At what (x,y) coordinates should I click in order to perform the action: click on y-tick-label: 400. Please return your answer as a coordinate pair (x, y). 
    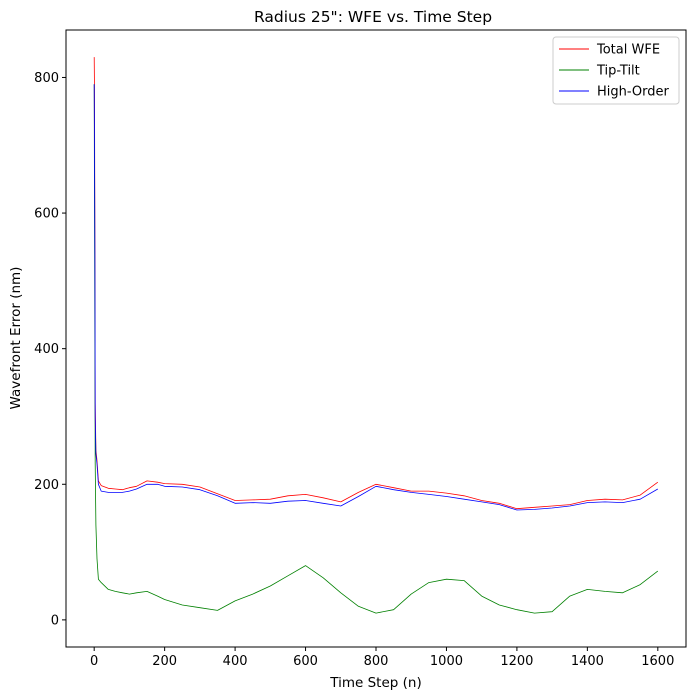
    Looking at the image, I should click on (46, 349).